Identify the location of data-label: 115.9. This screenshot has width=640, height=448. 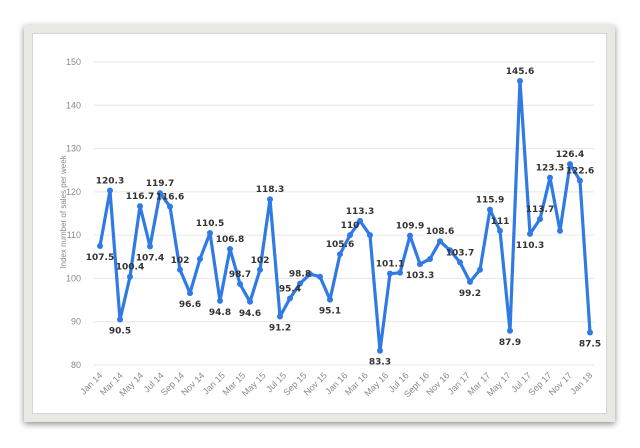
(490, 201).